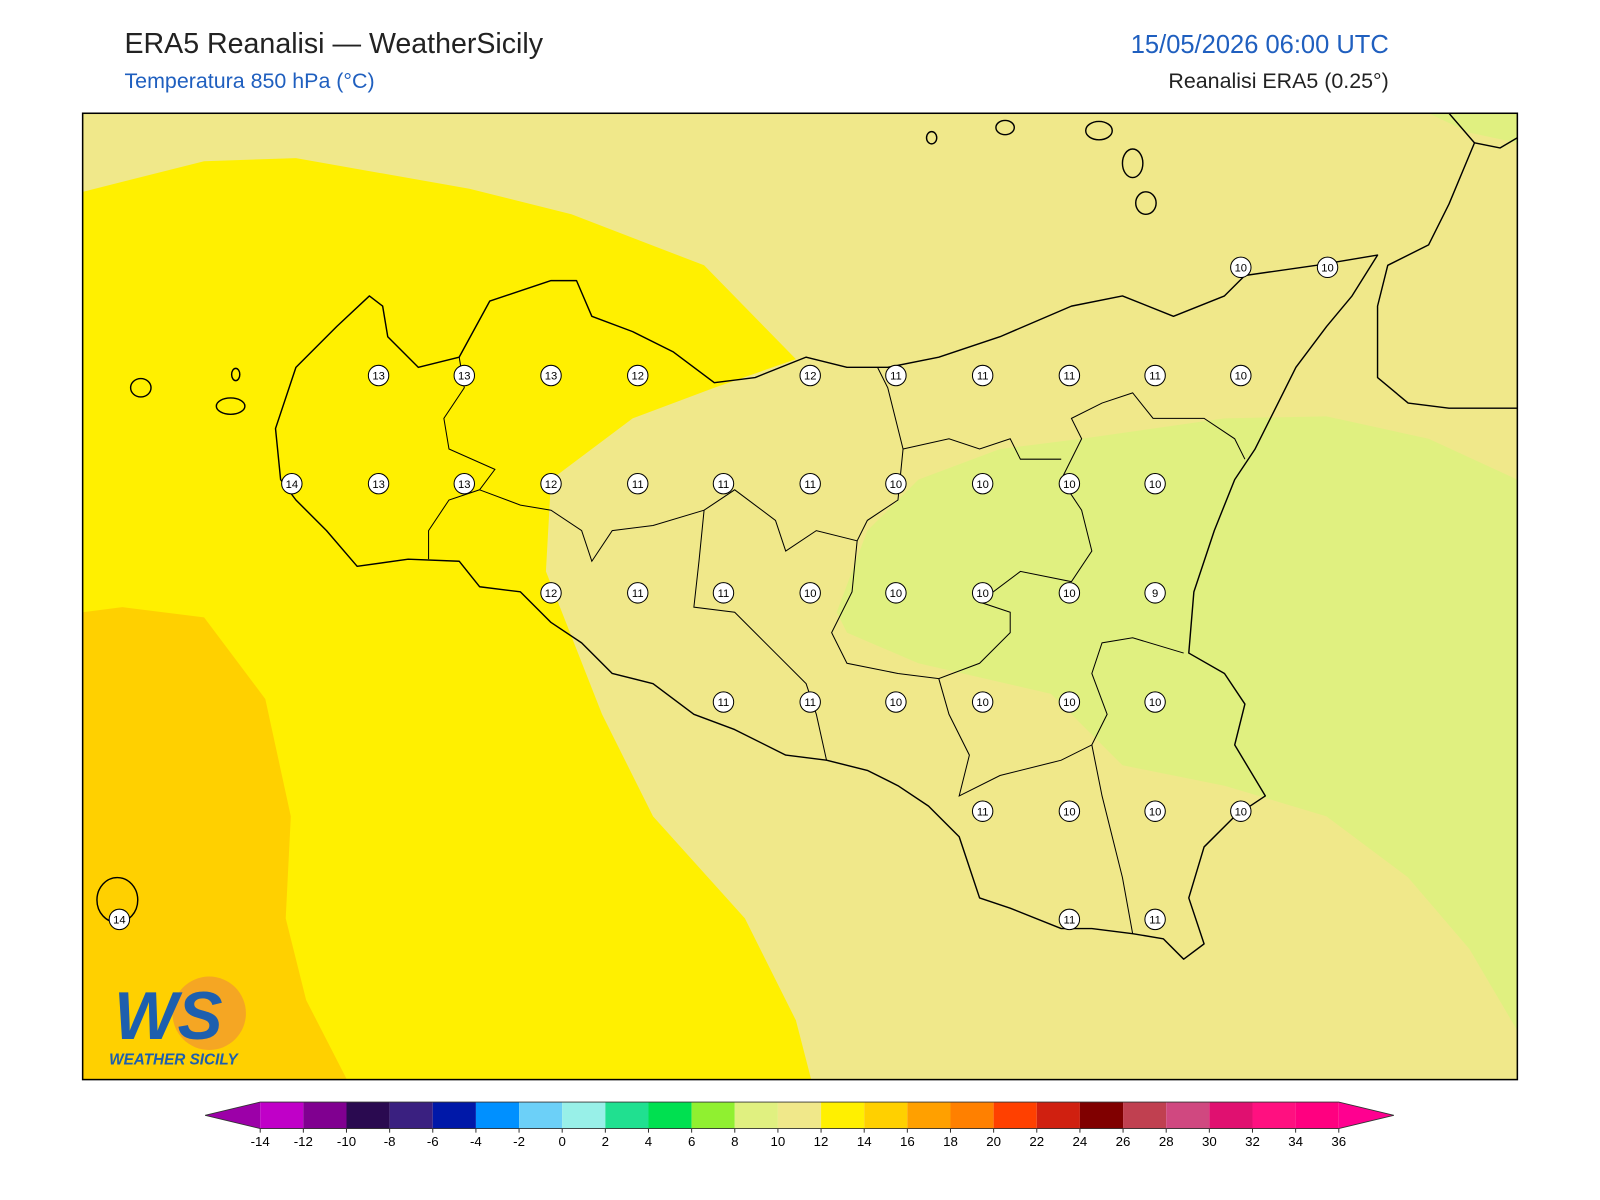 The height and width of the screenshot is (1200, 1600). I want to click on logo-mark: WS, so click(168, 1016).